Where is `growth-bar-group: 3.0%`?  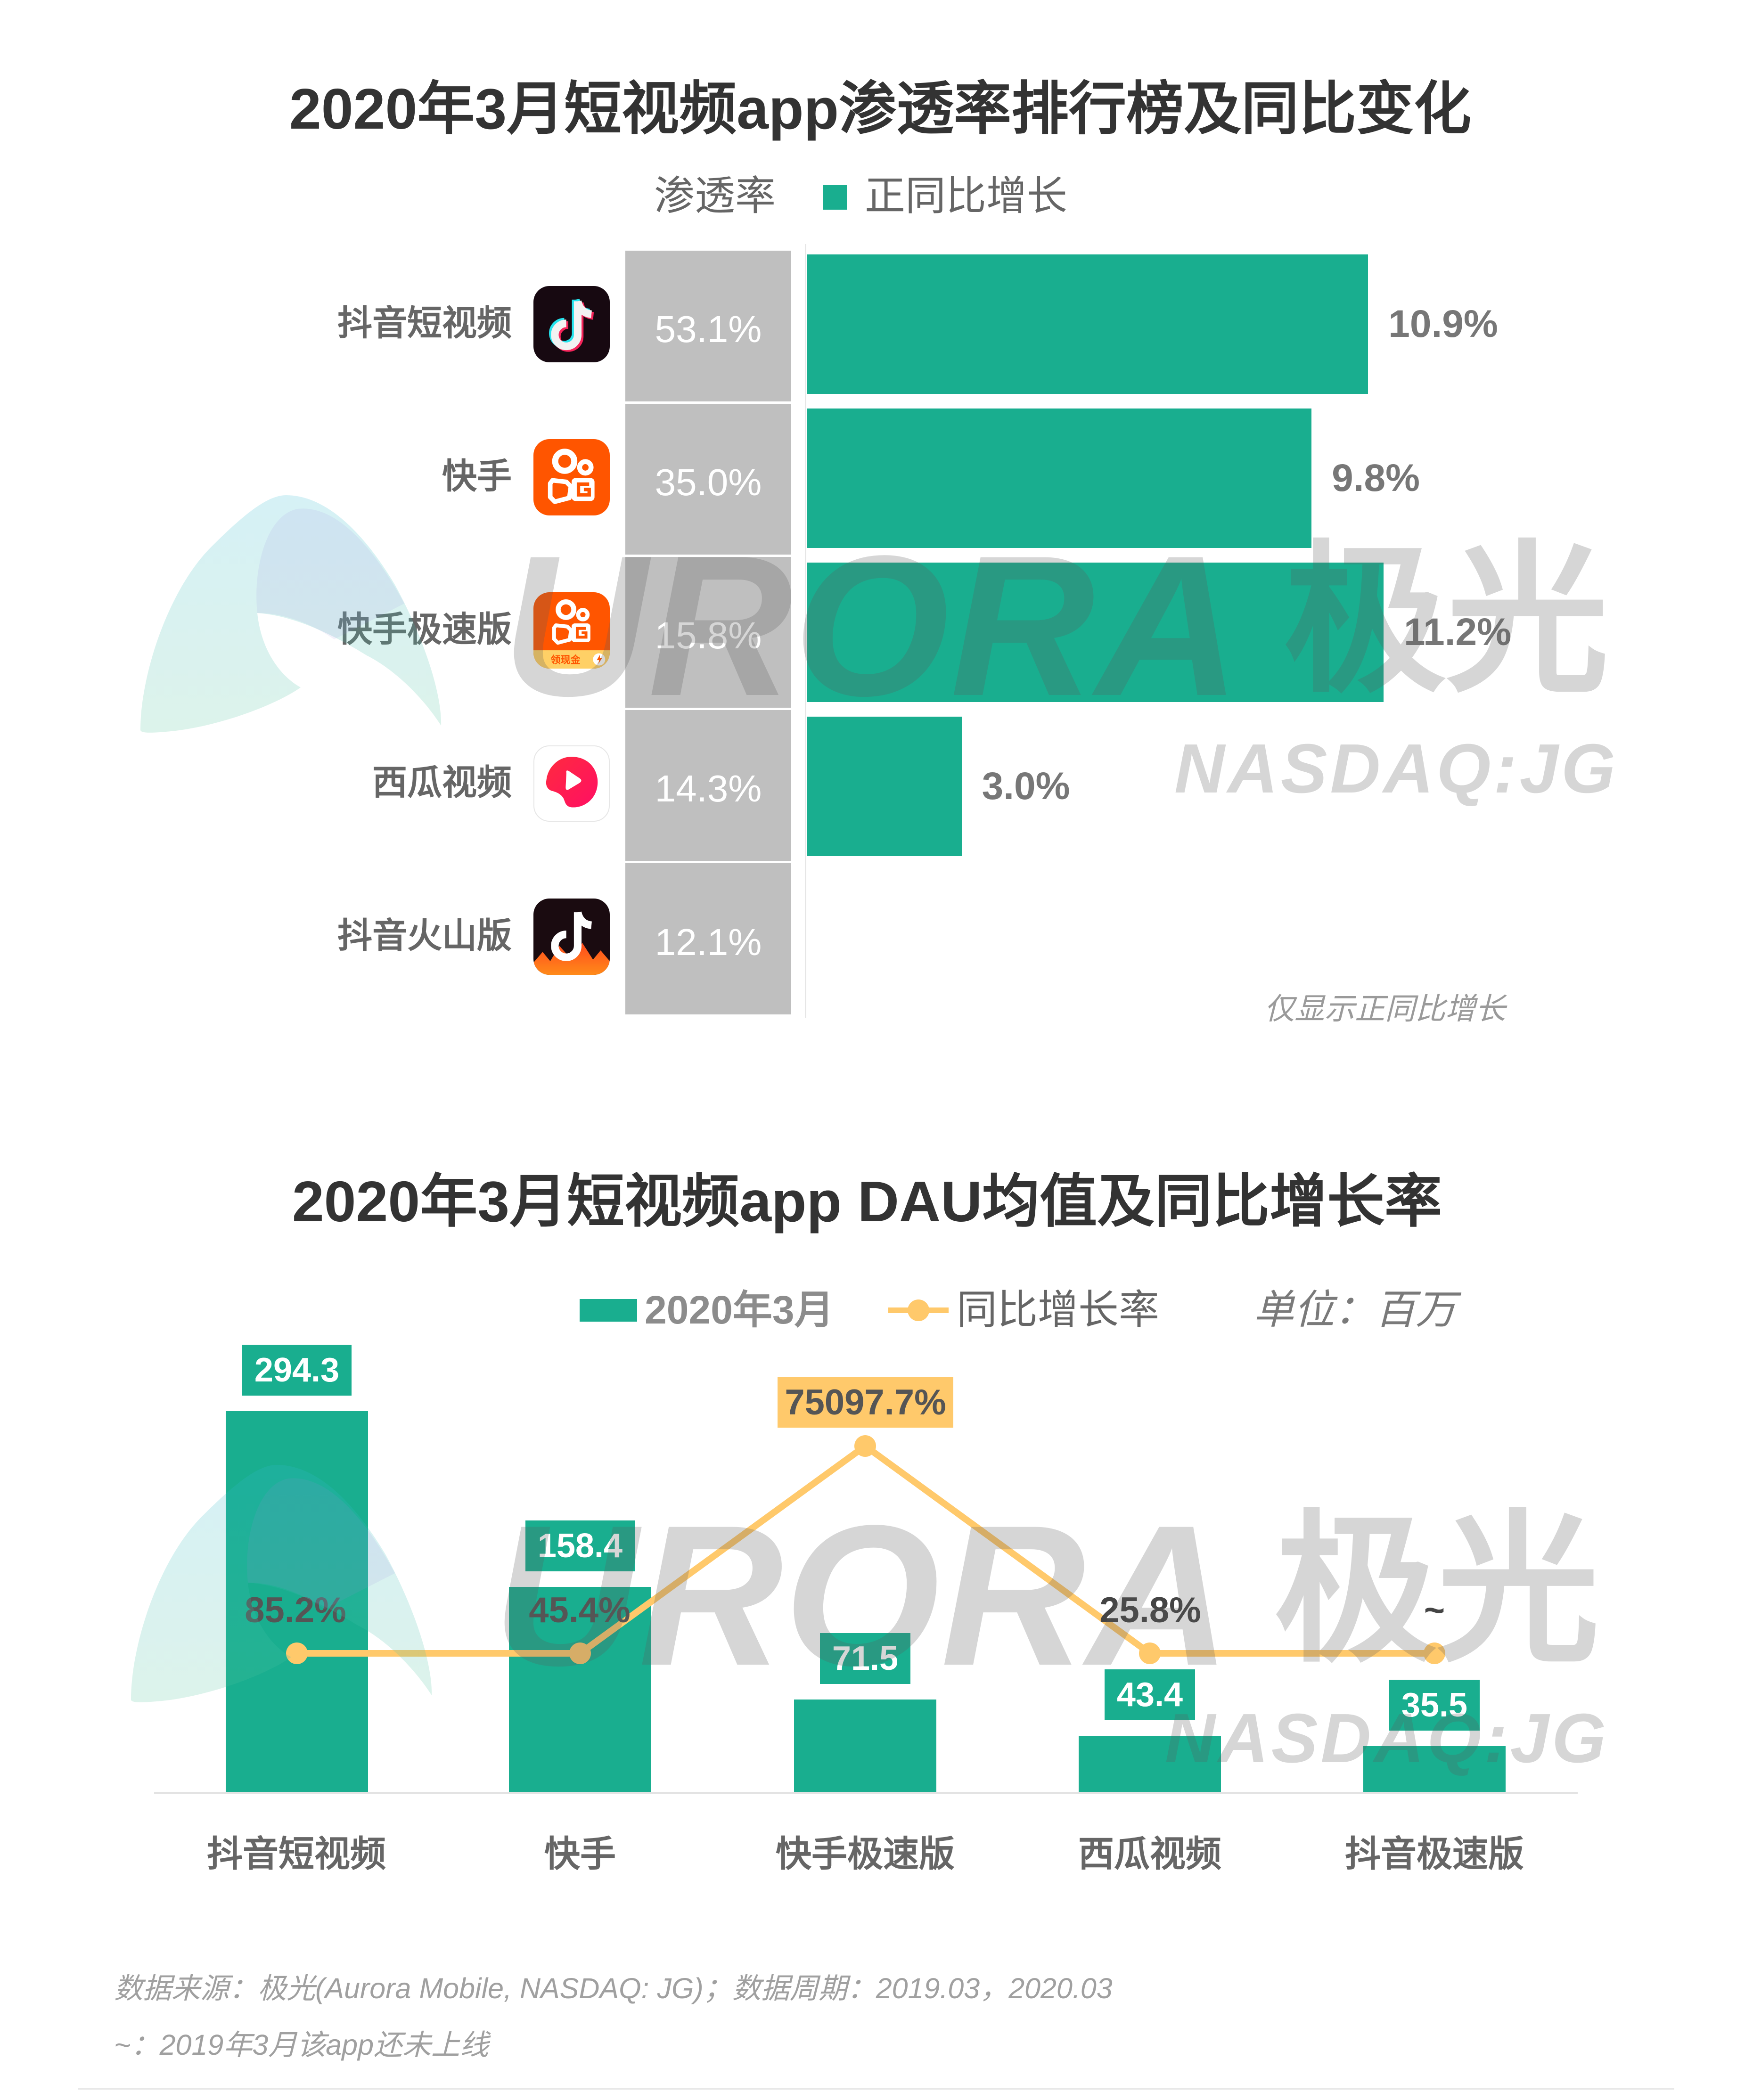 growth-bar-group: 3.0% is located at coordinates (939, 787).